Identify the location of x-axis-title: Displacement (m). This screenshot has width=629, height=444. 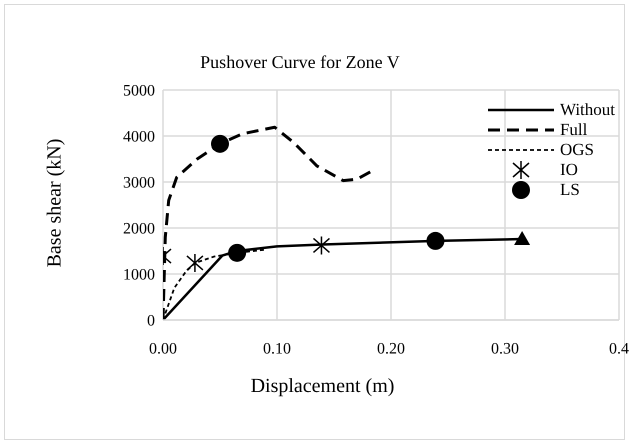
(322, 386).